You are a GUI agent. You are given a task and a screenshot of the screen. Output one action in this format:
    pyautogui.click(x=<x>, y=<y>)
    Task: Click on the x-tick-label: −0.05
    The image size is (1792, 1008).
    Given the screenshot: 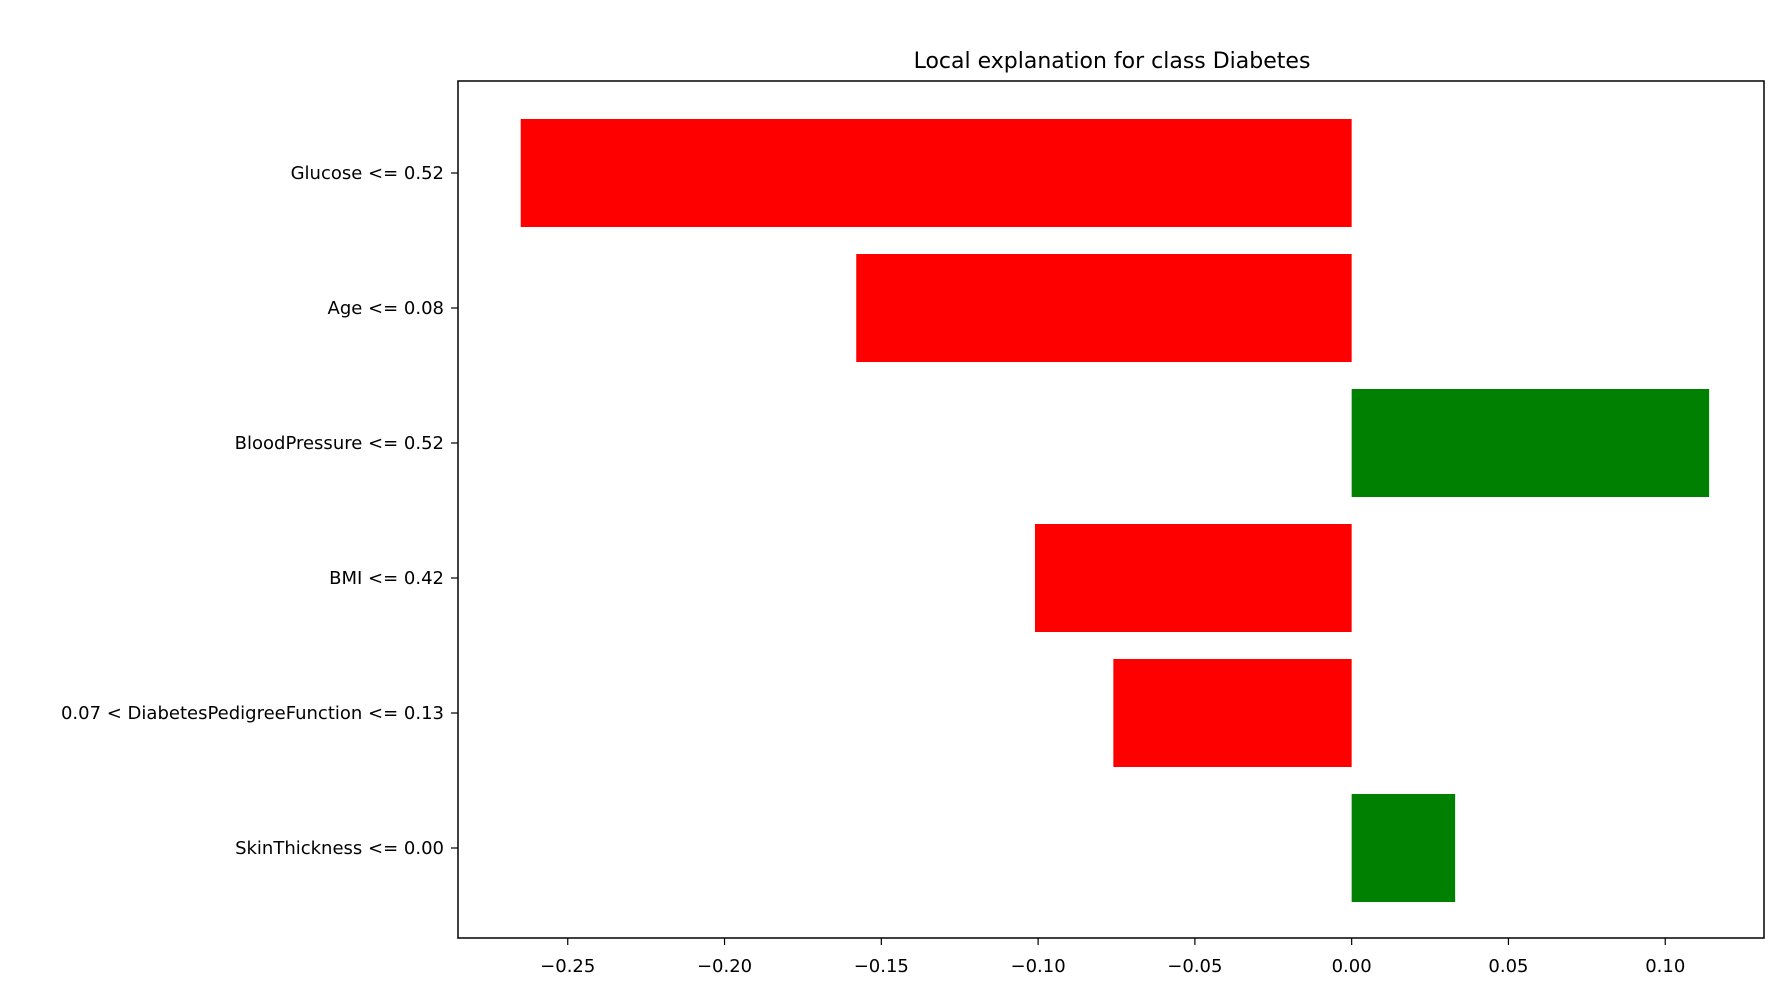 What is the action you would take?
    pyautogui.click(x=1194, y=966)
    